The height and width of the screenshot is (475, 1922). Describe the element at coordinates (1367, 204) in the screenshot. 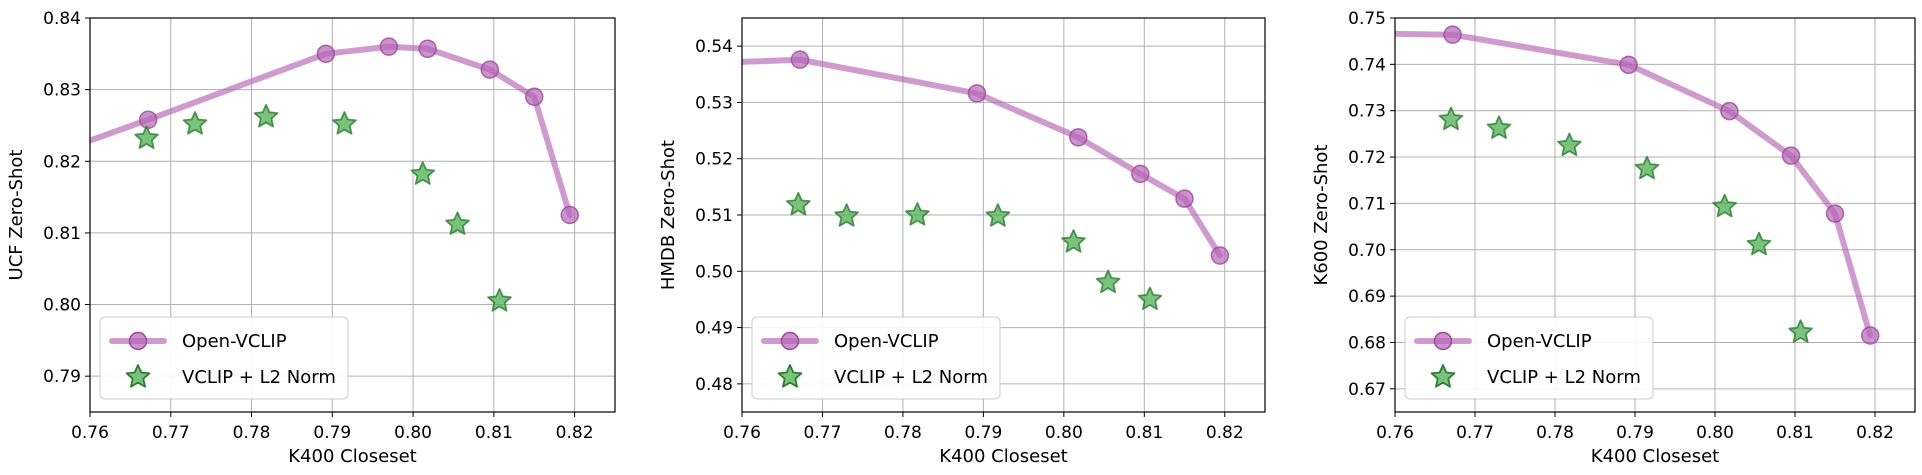

I see `y-tick-label: 0.71` at that location.